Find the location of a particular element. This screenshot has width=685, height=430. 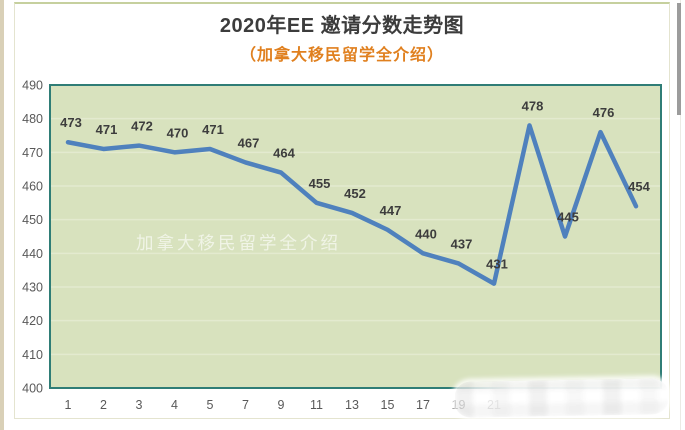

x-tick-label: 17 is located at coordinates (423, 405).